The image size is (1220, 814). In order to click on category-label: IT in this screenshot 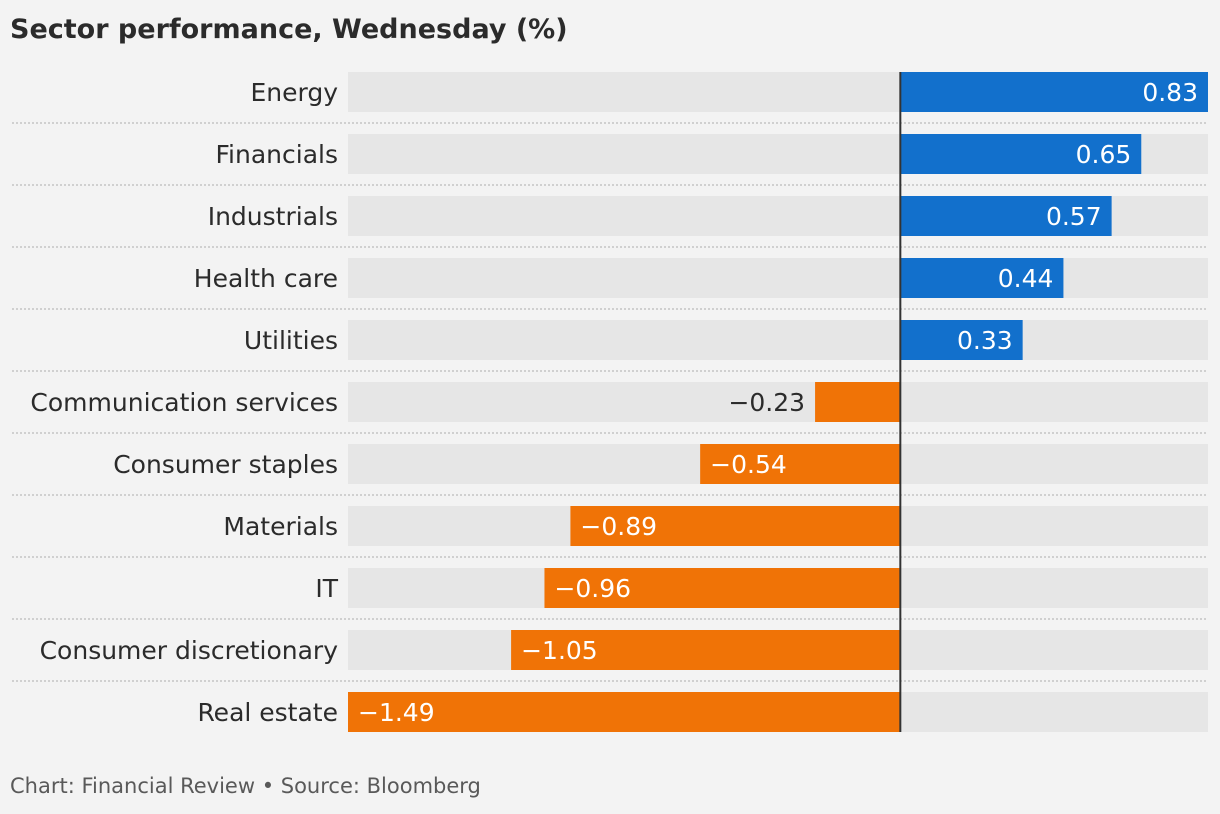, I will do `click(326, 588)`.